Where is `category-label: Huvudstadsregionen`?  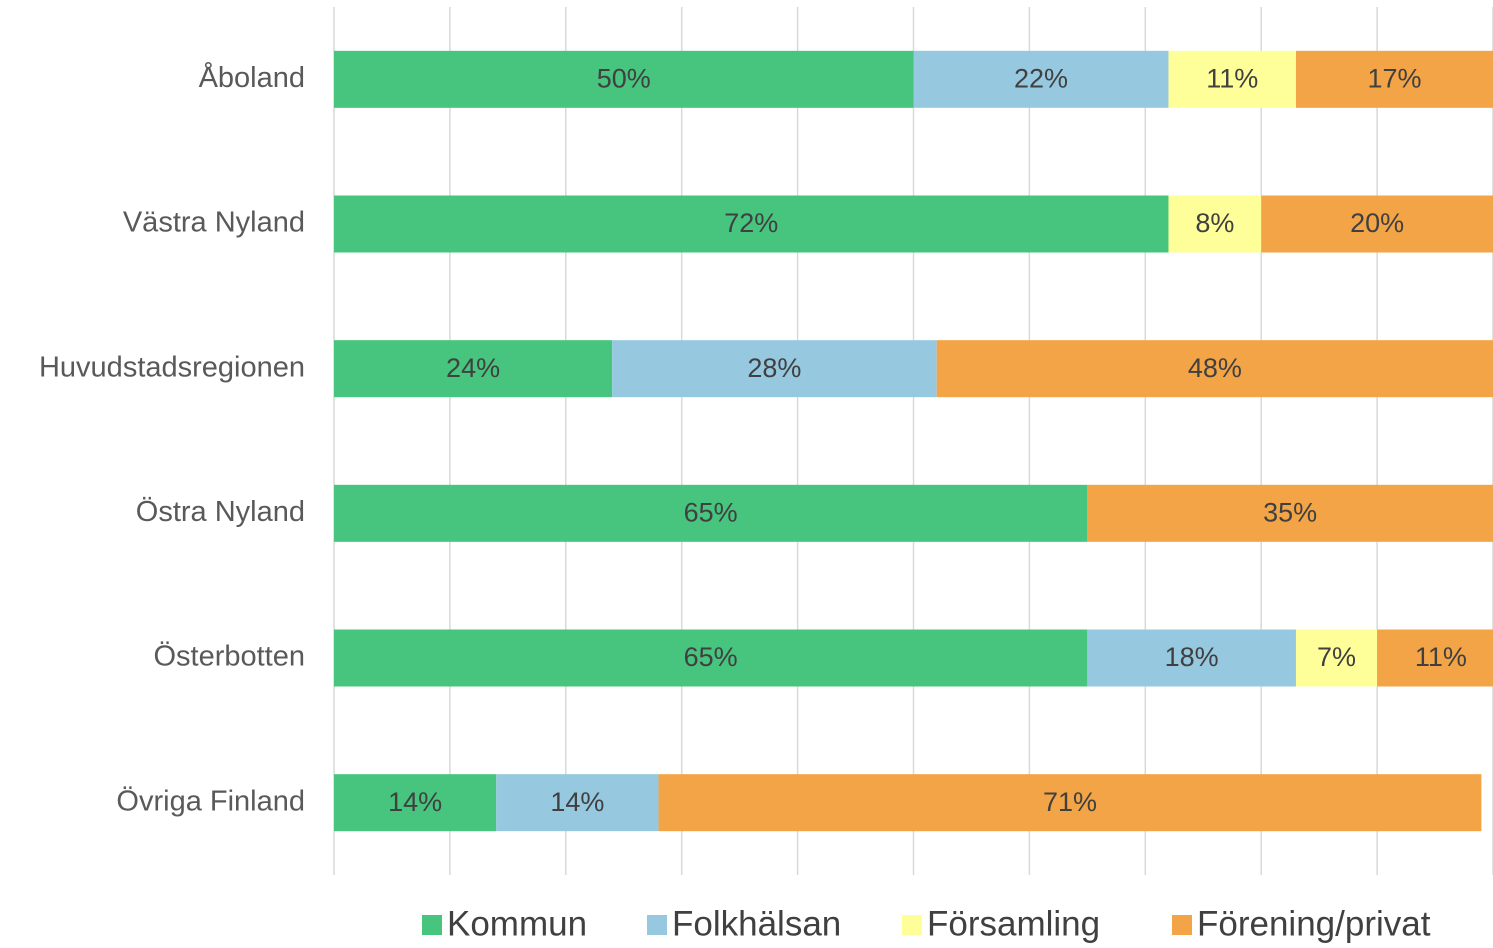
category-label: Huvudstadsregionen is located at coordinates (172, 367).